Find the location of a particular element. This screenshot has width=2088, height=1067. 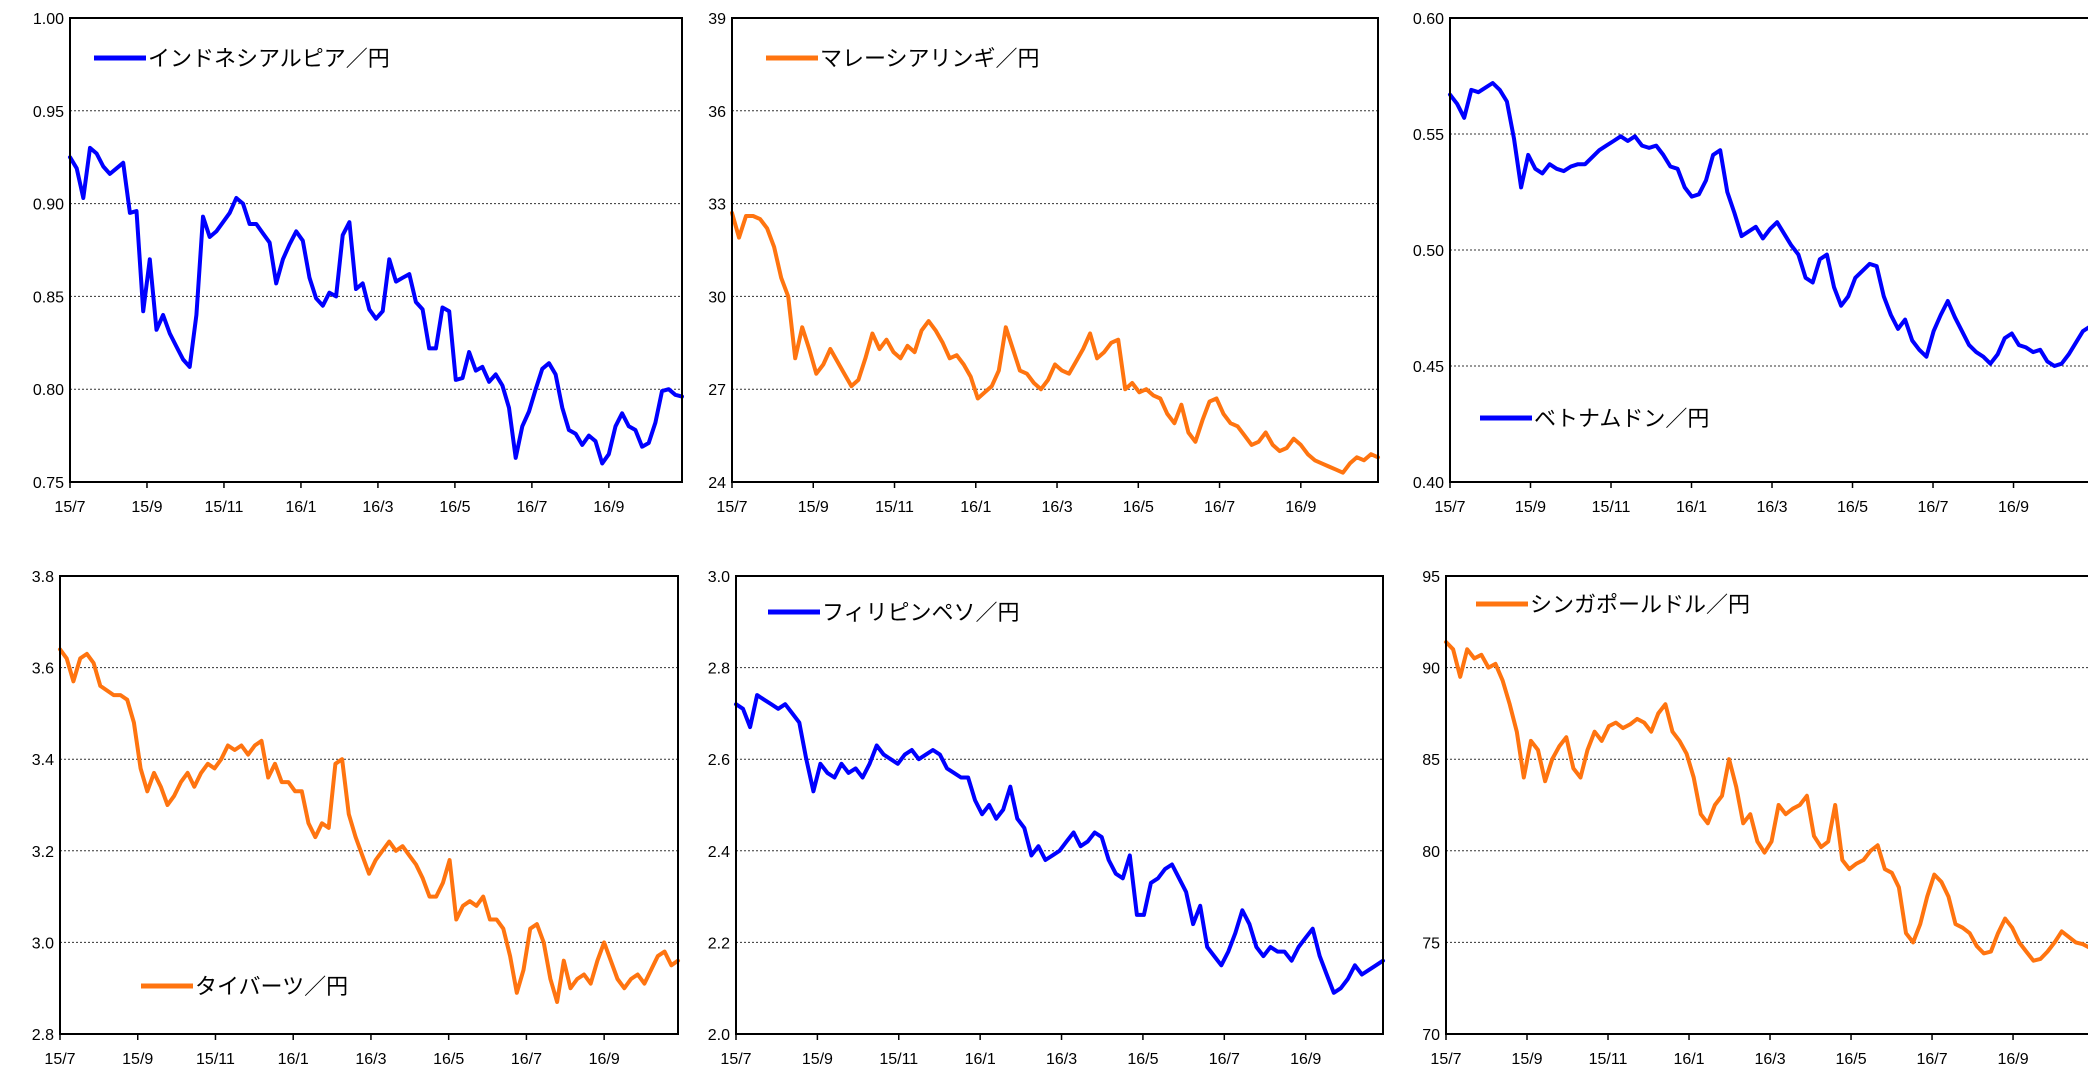

y-tick-label: 75 is located at coordinates (1431, 943).